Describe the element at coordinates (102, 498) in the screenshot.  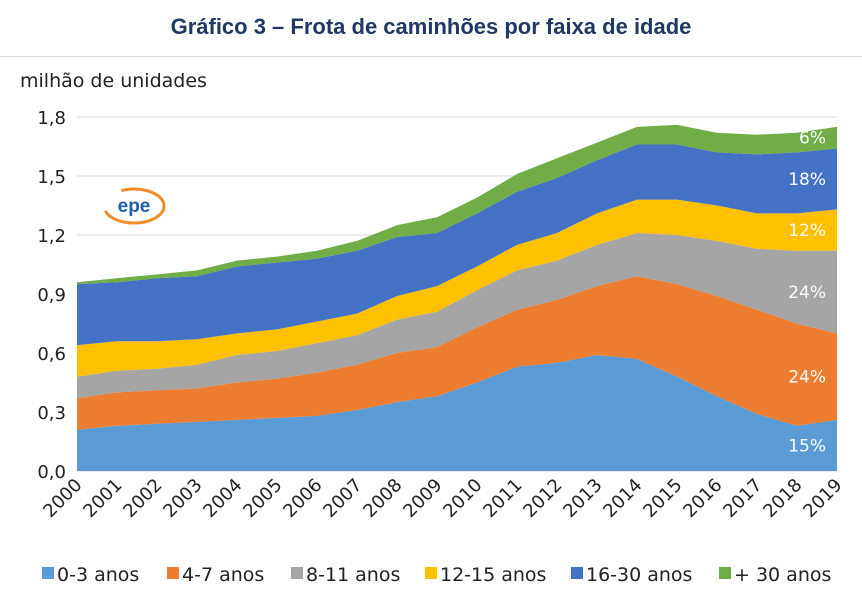
I see `x-tick-label: 2001` at that location.